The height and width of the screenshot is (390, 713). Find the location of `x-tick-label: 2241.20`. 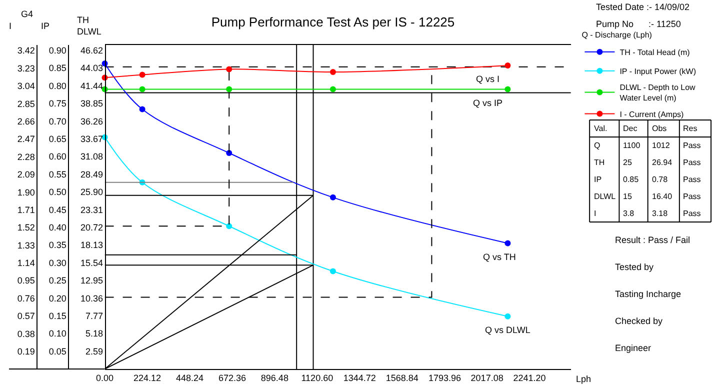

x-tick-label: 2241.20 is located at coordinates (529, 377).